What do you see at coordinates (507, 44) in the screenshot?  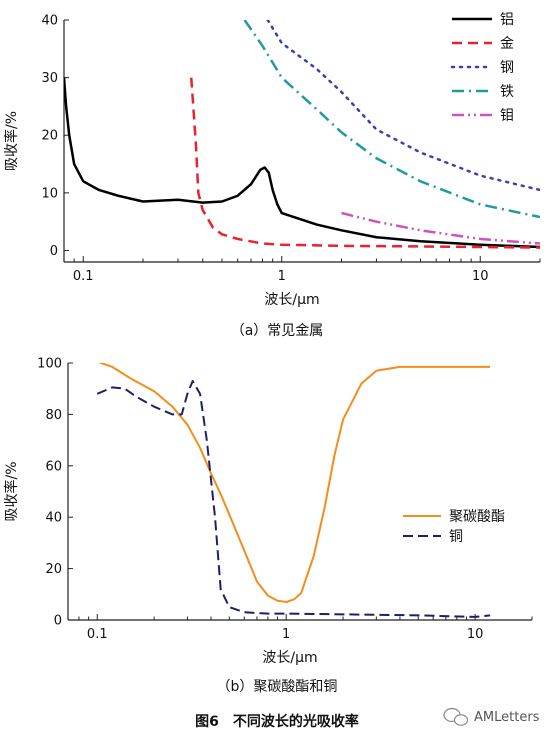 I see `legend-label: 金` at bounding box center [507, 44].